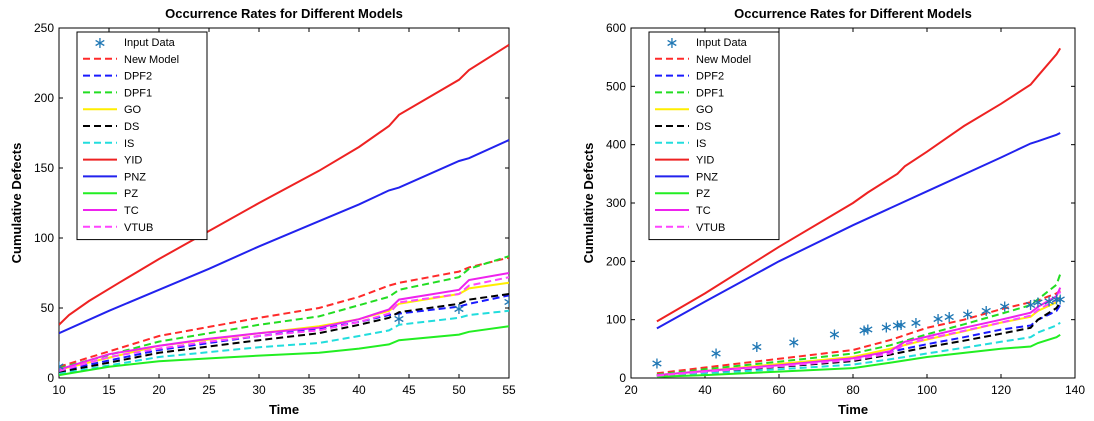 This screenshot has width=1094, height=421. I want to click on legend-item: DPF1, so click(117, 93).